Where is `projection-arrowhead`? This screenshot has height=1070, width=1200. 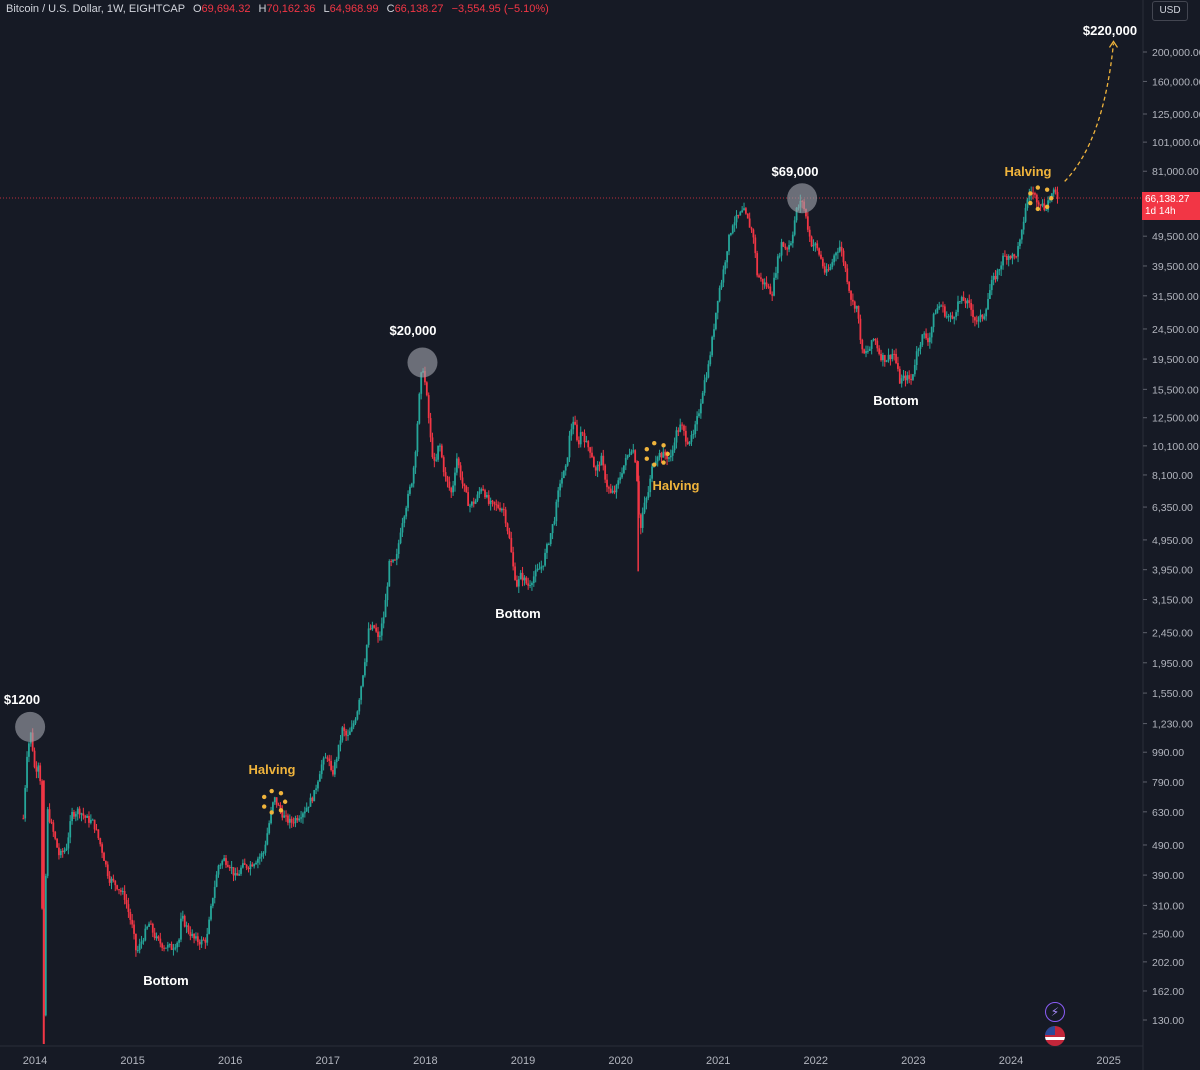 projection-arrowhead is located at coordinates (1113, 44).